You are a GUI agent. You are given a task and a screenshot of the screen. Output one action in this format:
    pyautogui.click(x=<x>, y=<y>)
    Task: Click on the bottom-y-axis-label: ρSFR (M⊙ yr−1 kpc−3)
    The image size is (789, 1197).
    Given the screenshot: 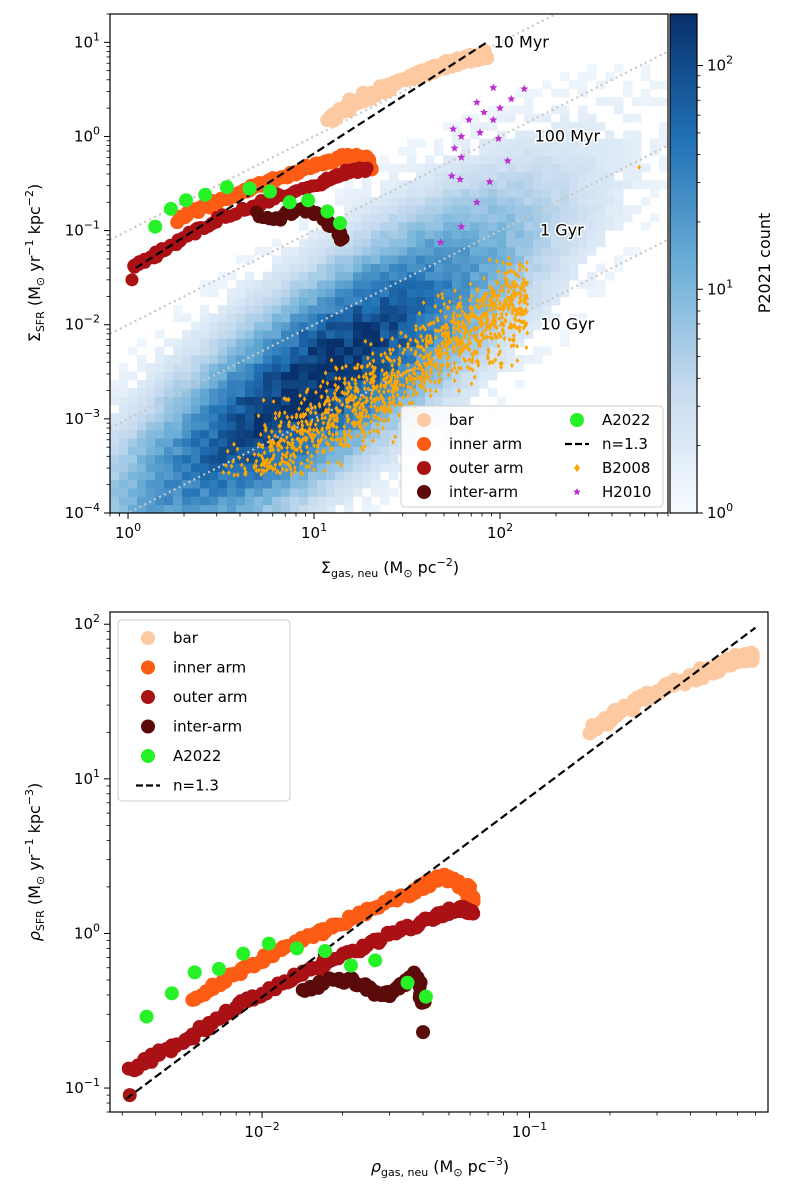 What is the action you would take?
    pyautogui.click(x=35, y=862)
    